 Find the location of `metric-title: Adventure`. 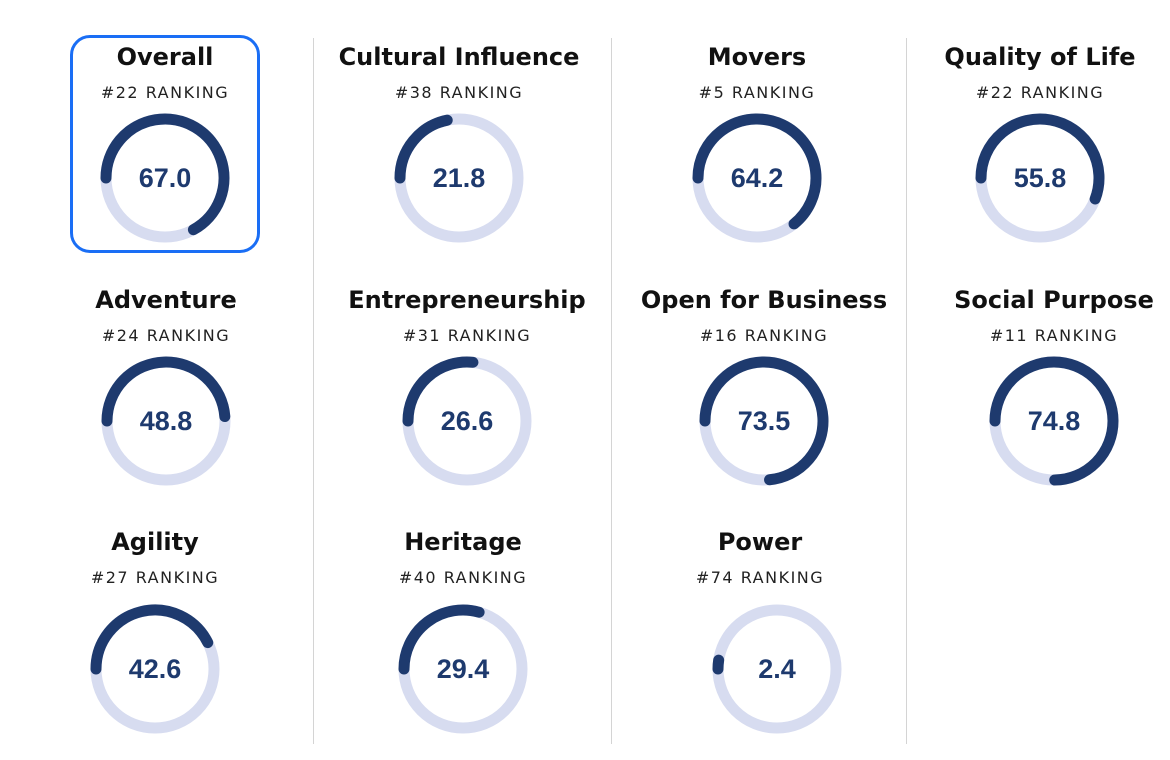

metric-title: Adventure is located at coordinates (166, 300).